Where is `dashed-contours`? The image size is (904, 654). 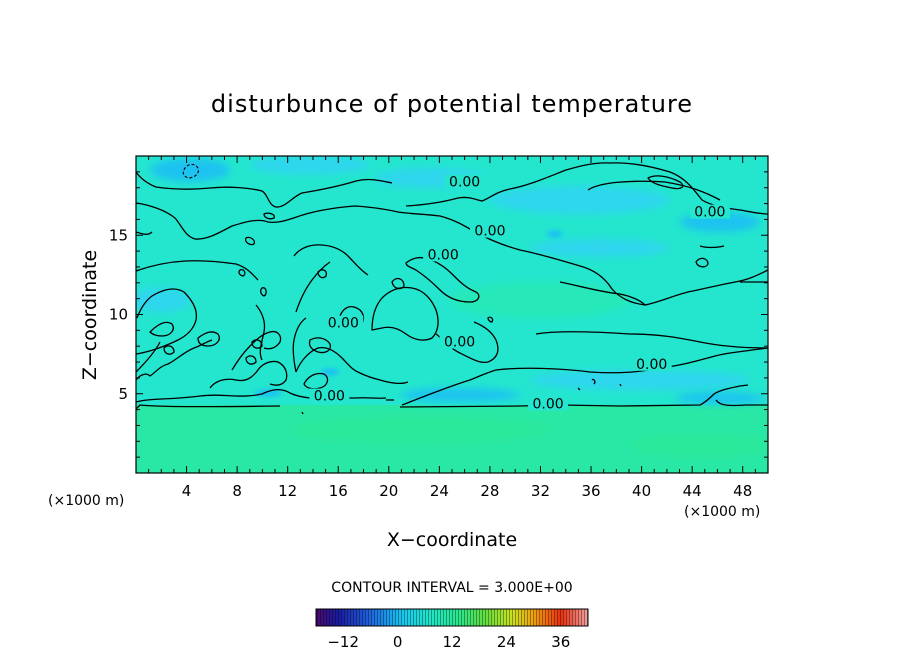
dashed-contours is located at coordinates (190, 171).